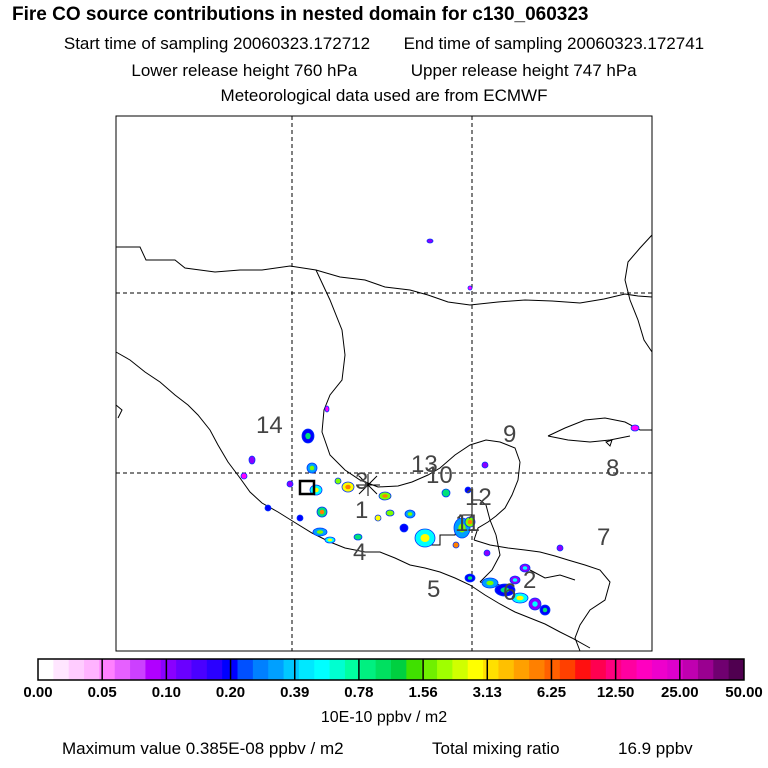  What do you see at coordinates (217, 43) in the screenshot?
I see `start-time-text: Start time of sampling 20060323.172712` at bounding box center [217, 43].